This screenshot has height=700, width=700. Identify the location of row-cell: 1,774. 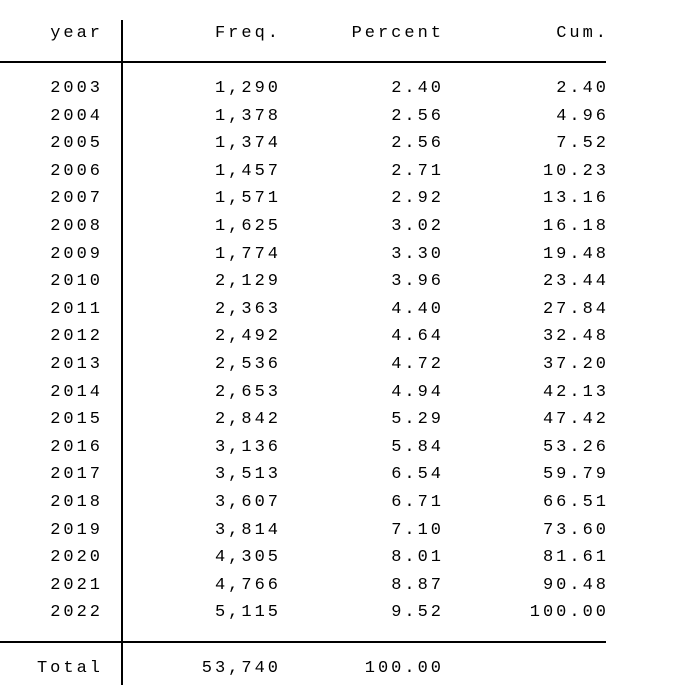
(247, 254).